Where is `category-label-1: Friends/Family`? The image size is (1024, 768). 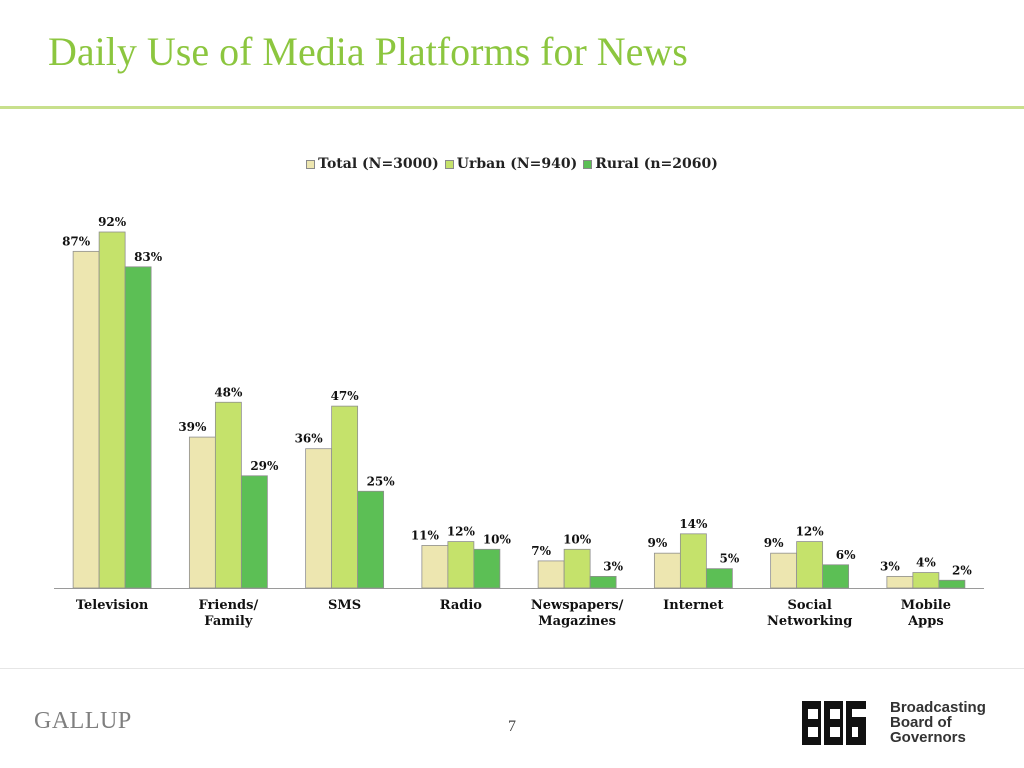 category-label-1: Friends/Family is located at coordinates (229, 613).